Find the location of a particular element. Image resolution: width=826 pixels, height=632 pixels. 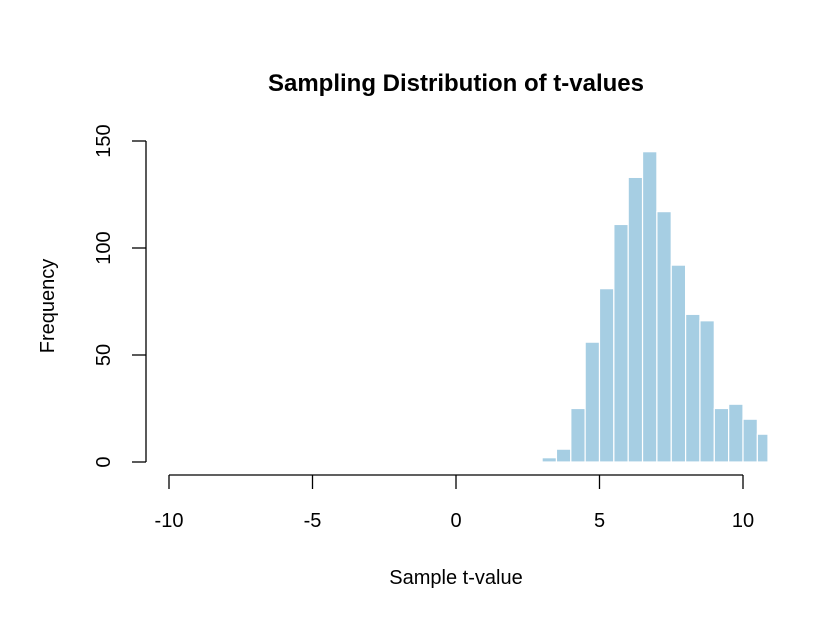

y-tick-label: 0 is located at coordinates (104, 461).